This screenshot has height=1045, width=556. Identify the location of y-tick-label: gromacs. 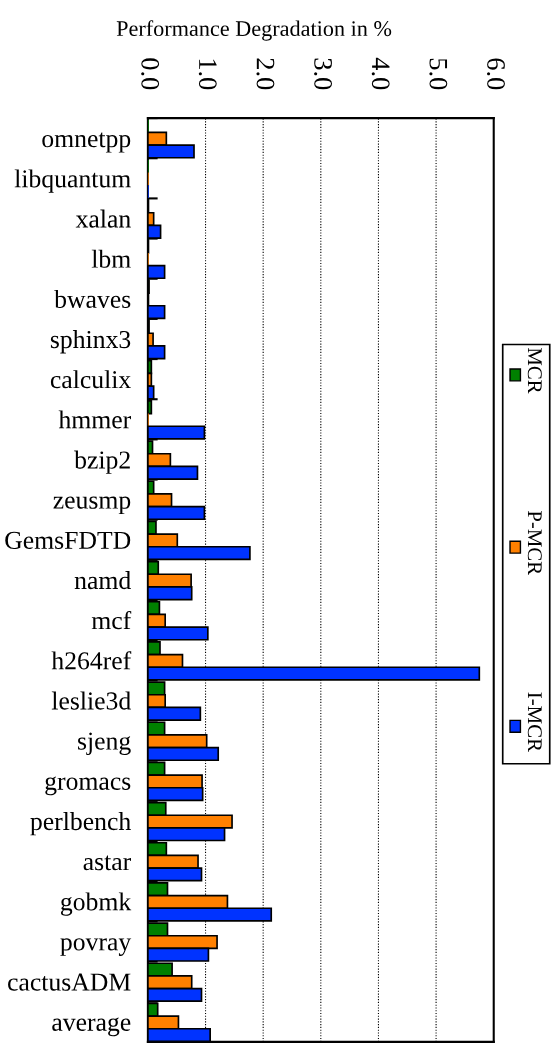
(88, 786).